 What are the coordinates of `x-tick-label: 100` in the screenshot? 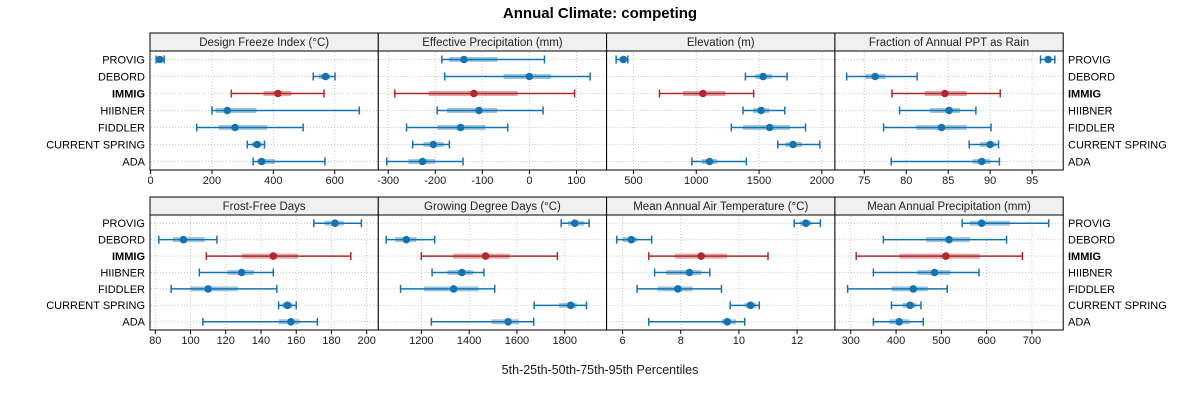 It's located at (576, 181).